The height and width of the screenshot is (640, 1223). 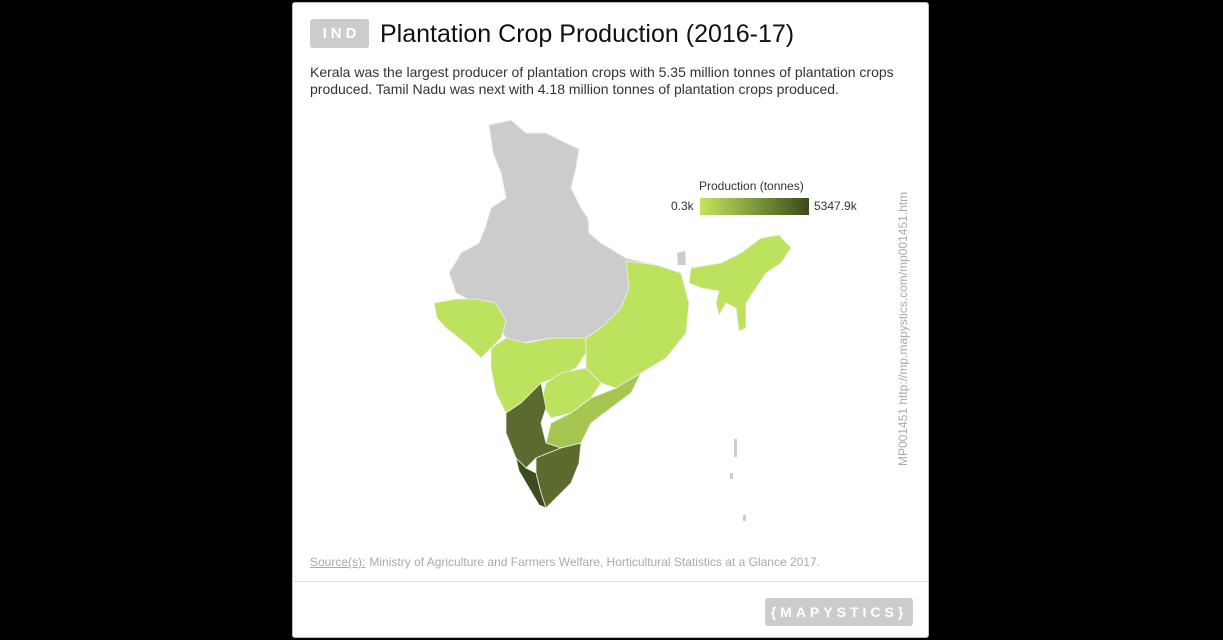 What do you see at coordinates (682, 206) in the screenshot?
I see `legend-min-label: 0.3k` at bounding box center [682, 206].